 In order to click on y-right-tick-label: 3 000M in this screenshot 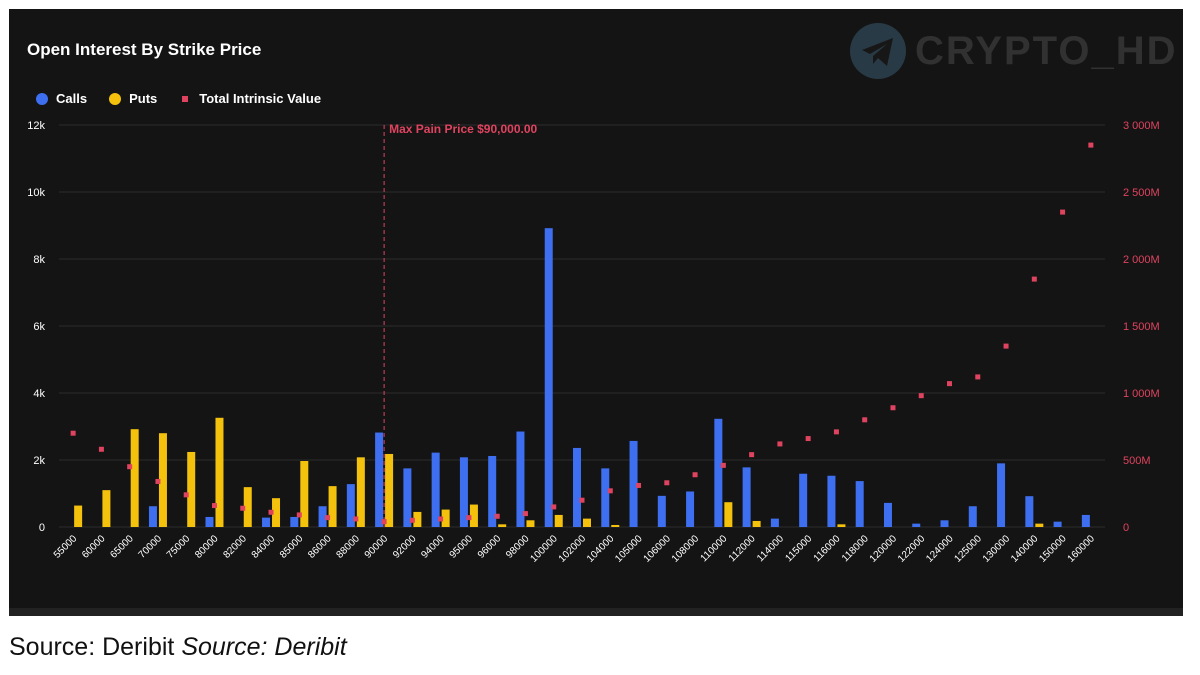, I will do `click(1141, 126)`.